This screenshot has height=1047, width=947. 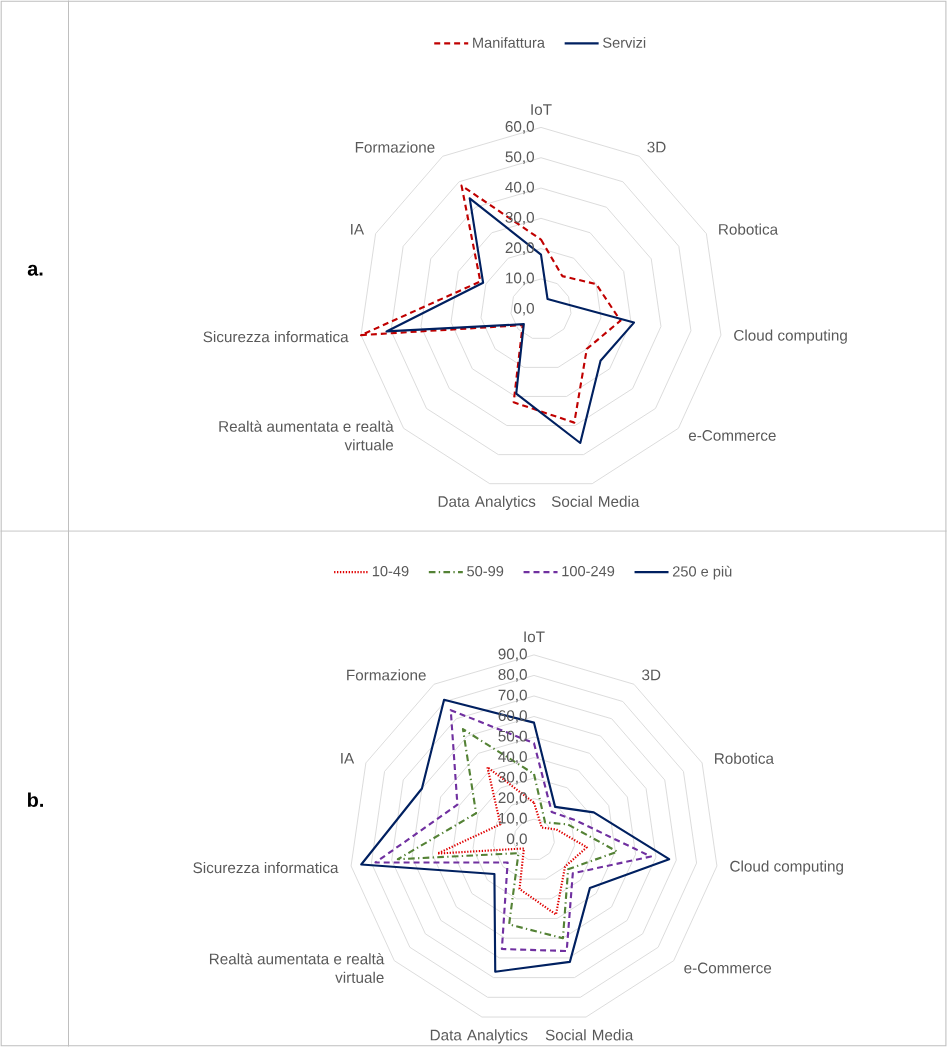 I want to click on text: b., so click(x=35, y=800).